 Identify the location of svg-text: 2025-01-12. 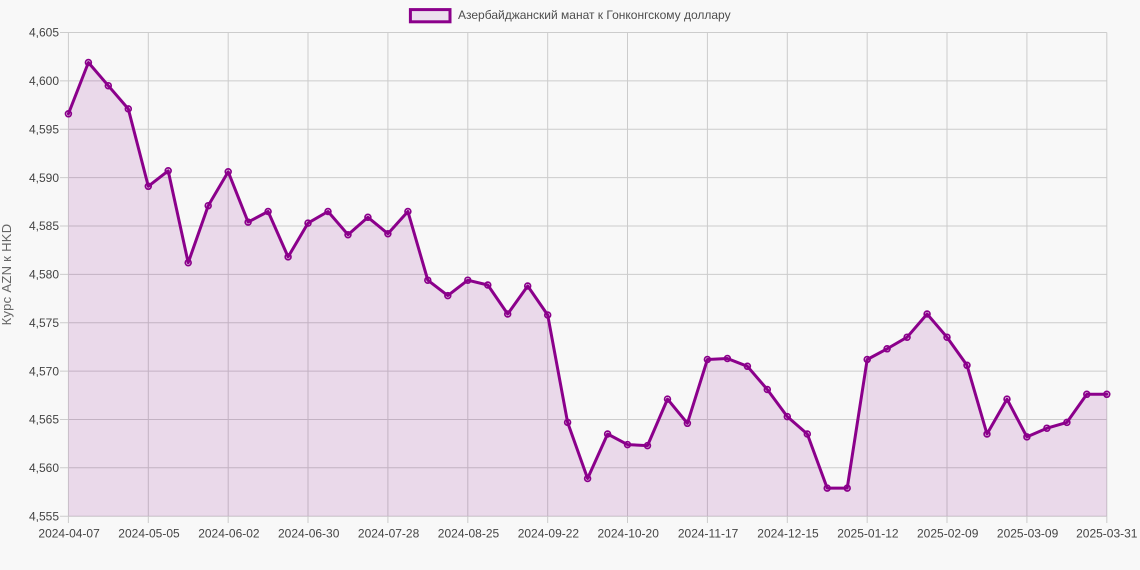
(868, 534).